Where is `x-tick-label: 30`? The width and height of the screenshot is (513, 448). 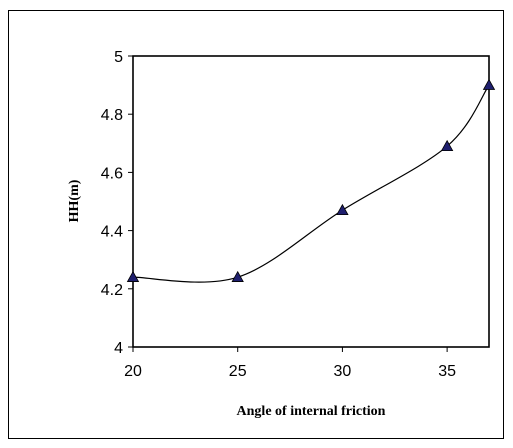
x-tick-label: 30 is located at coordinates (343, 371).